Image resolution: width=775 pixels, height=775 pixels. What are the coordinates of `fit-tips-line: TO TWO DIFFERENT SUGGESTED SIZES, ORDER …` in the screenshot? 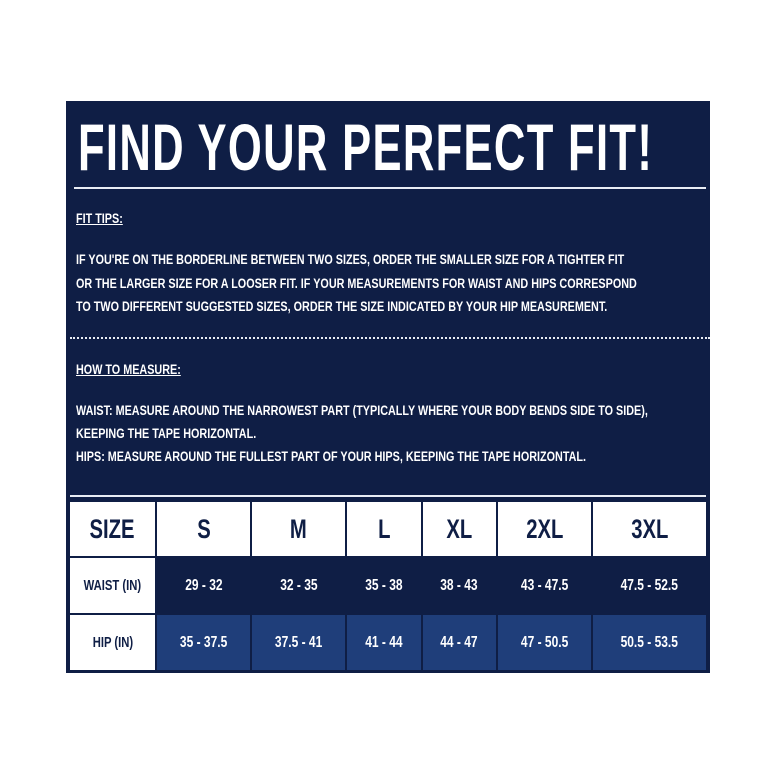 It's located at (342, 306).